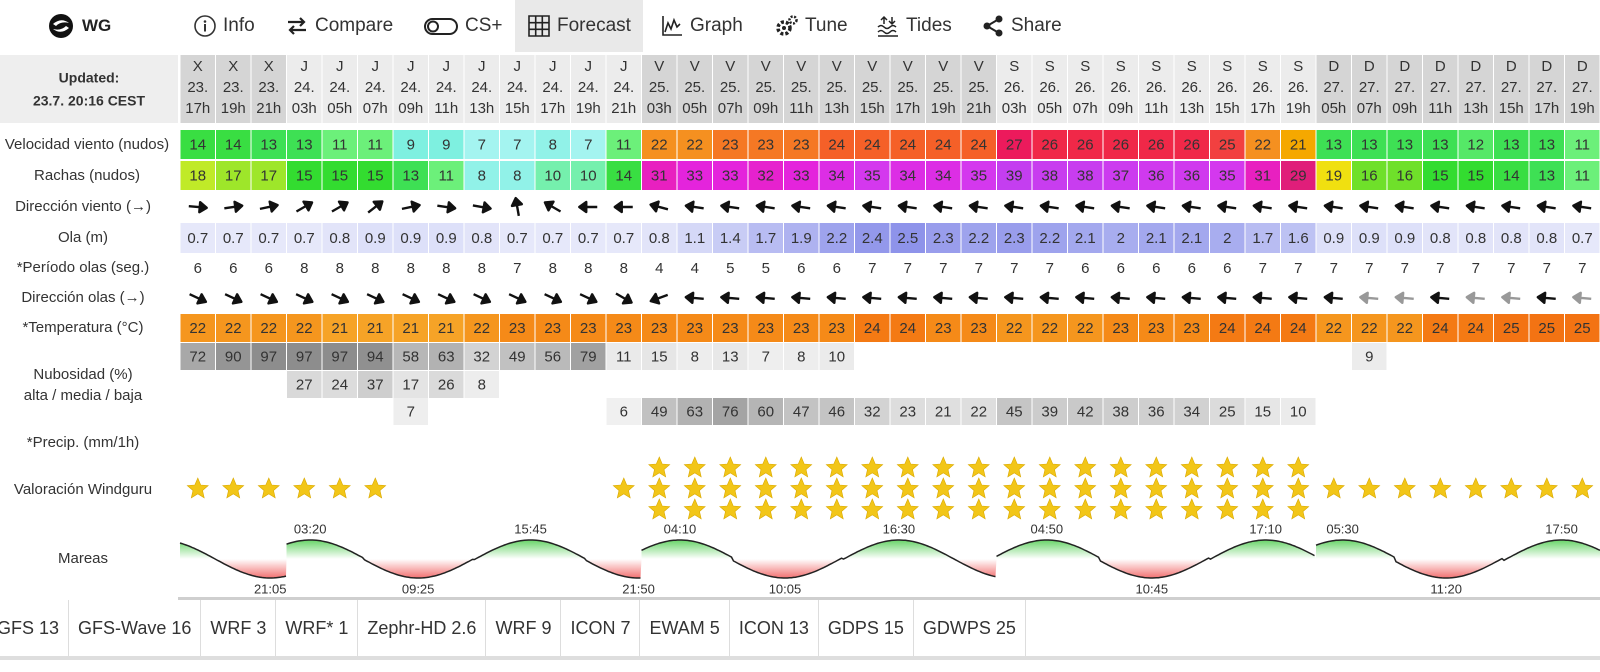 This screenshot has width=1600, height=672. Describe the element at coordinates (1404, 66) in the screenshot. I see `day-letter: D` at that location.